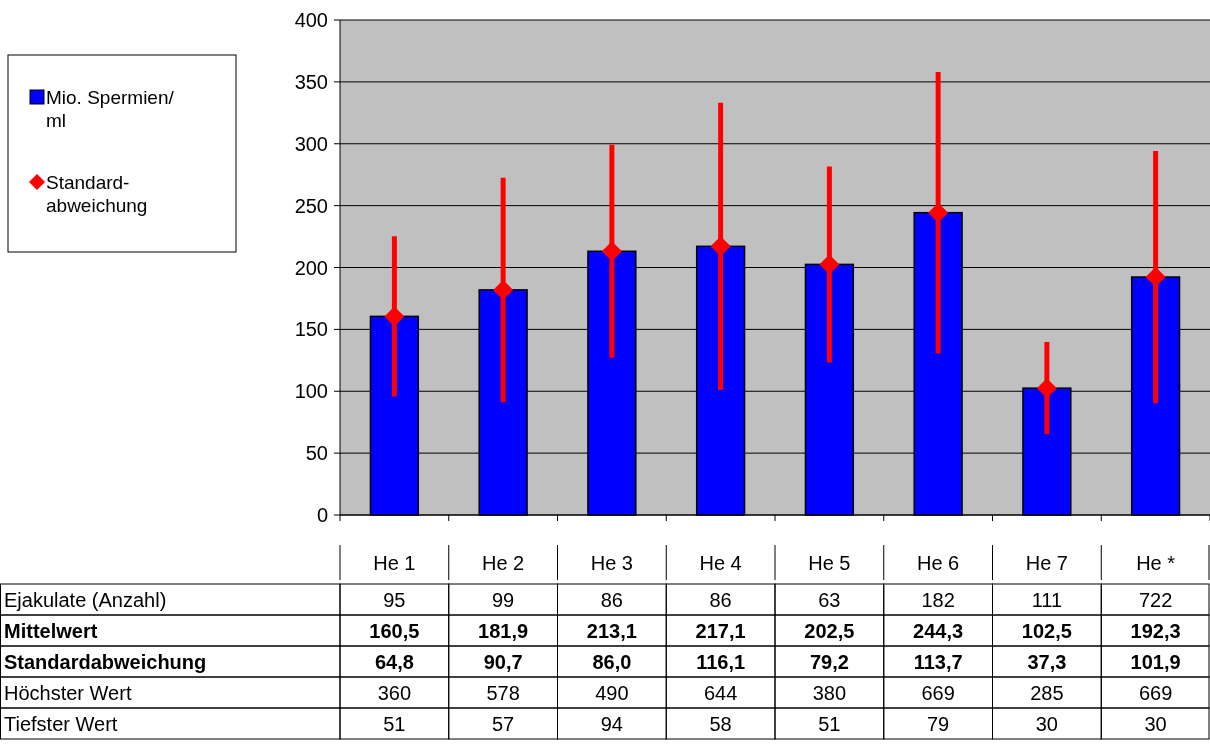 This screenshot has height=753, width=1210. I want to click on text: 94, so click(611, 724).